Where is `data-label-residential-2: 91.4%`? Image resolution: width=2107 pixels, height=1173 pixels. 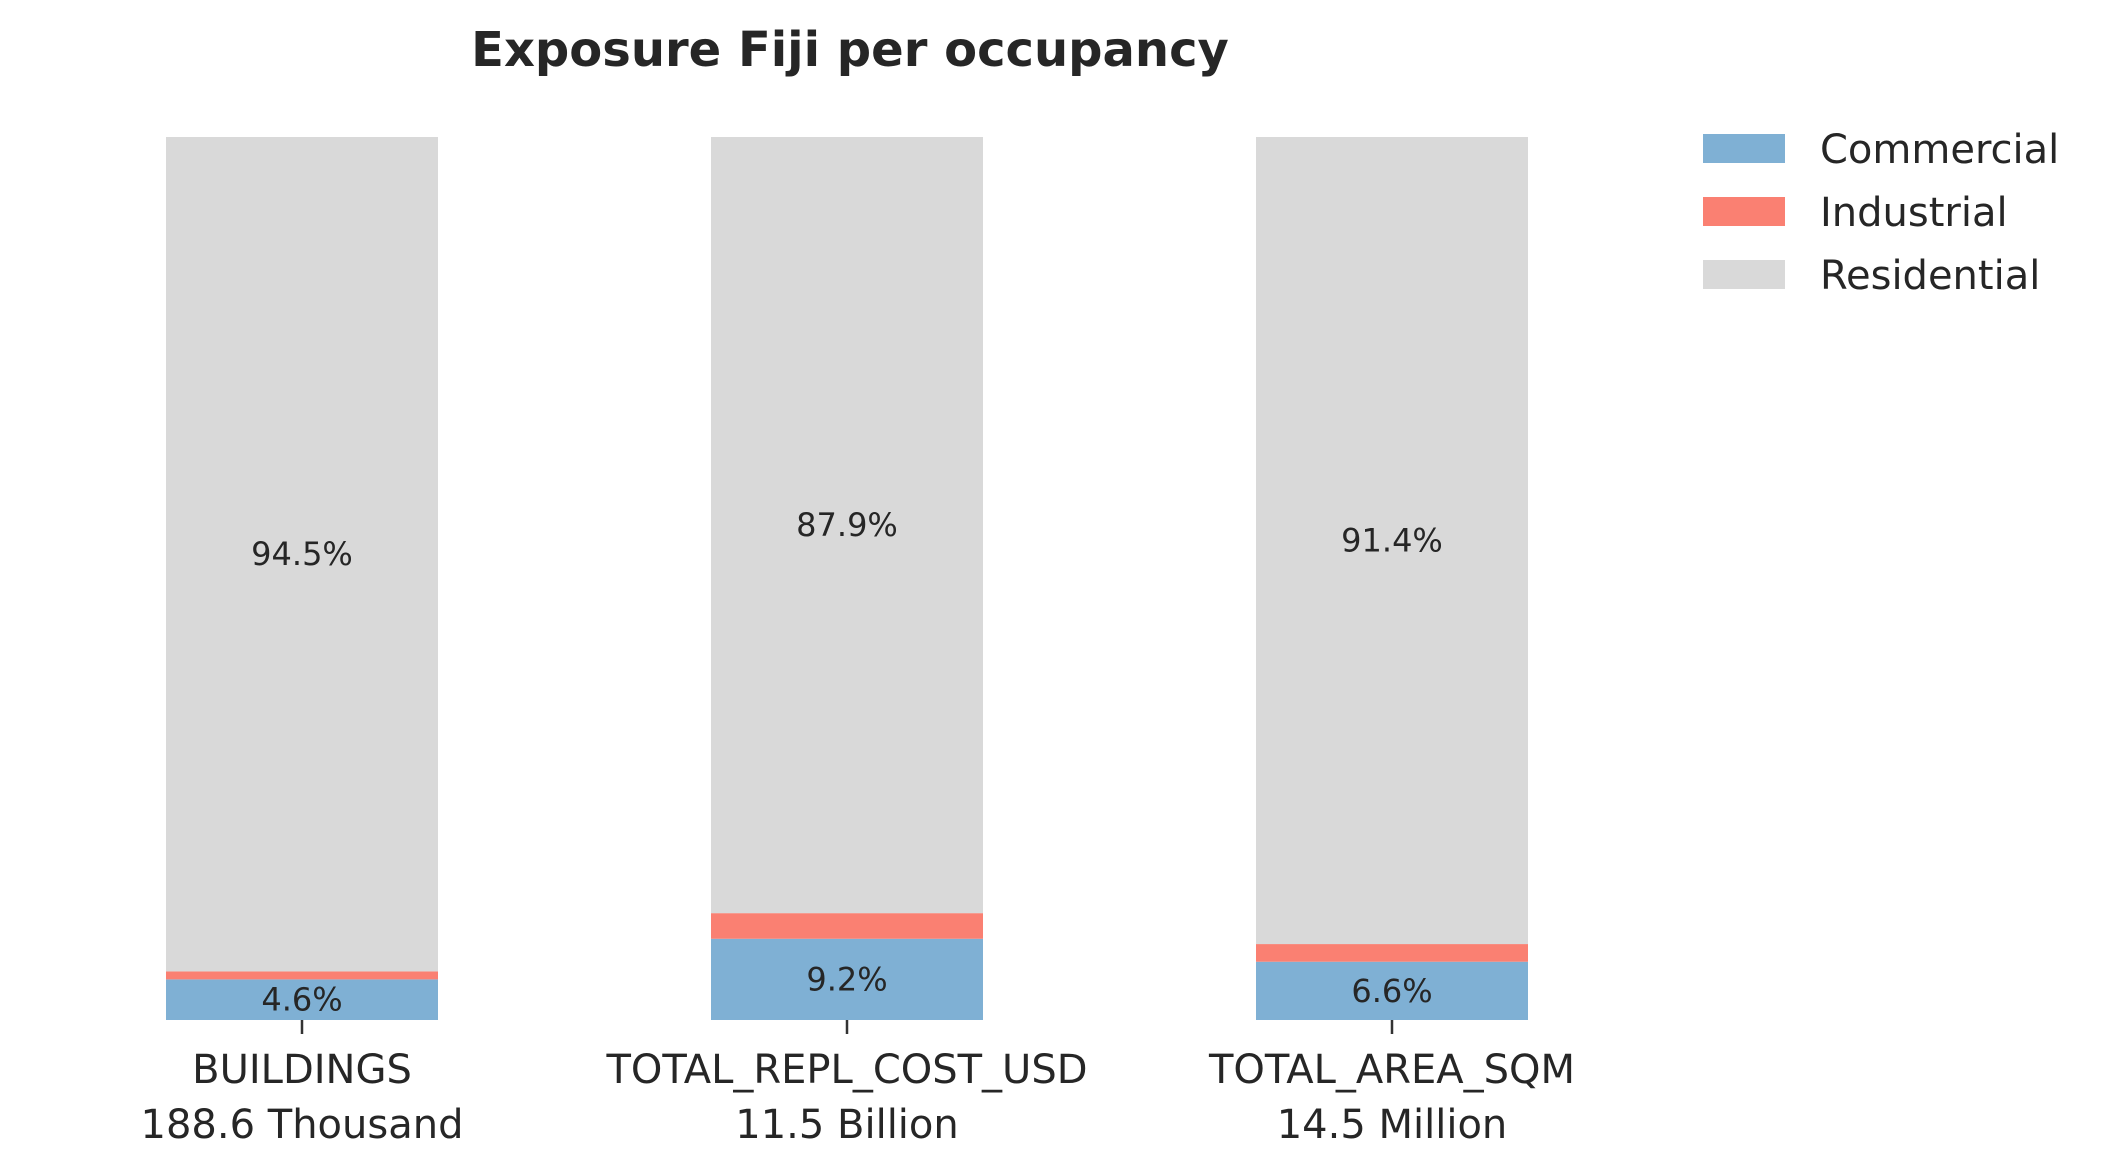 data-label-residential-2: 91.4% is located at coordinates (1392, 541).